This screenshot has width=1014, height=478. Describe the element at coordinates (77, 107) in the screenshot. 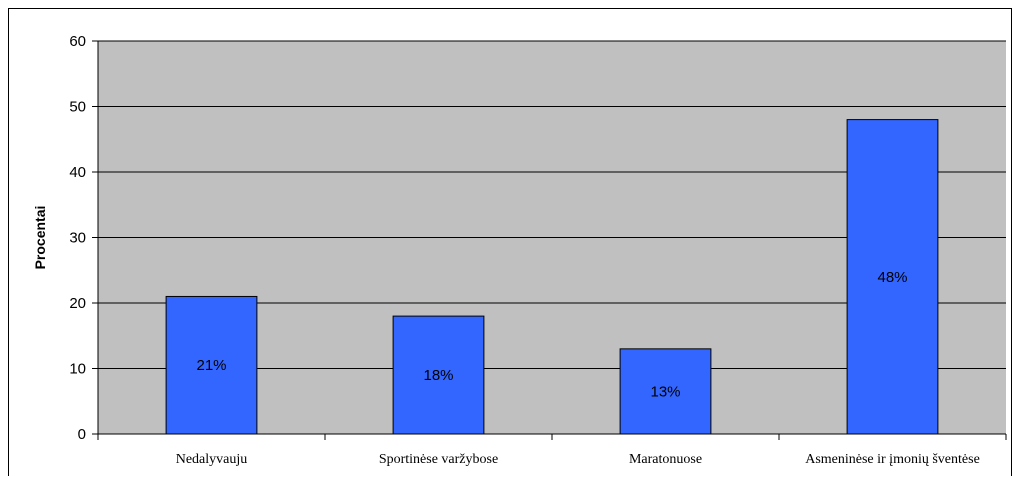

I see `y-tick-label: 50` at that location.